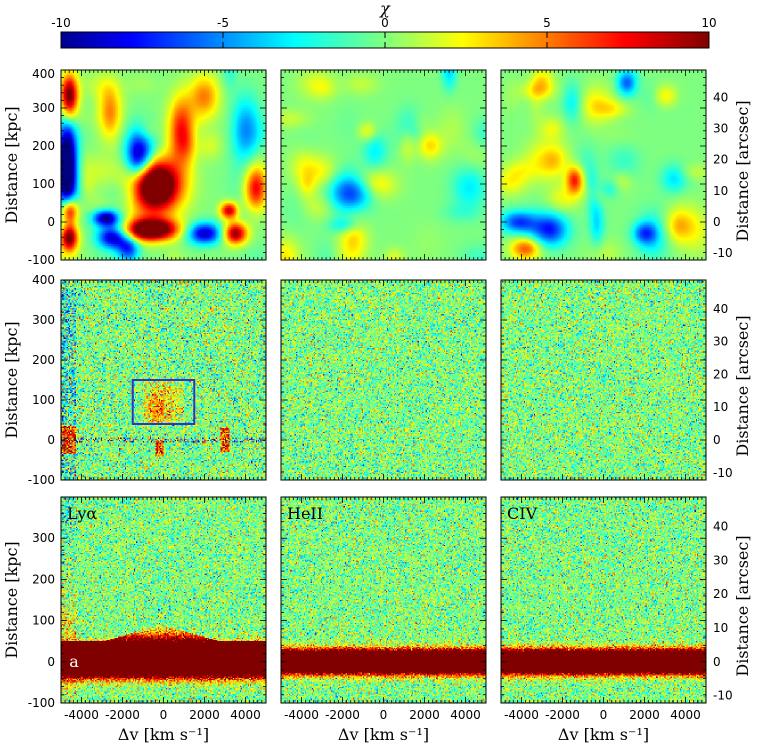 This screenshot has width=758, height=747. What do you see at coordinates (603, 600) in the screenshot?
I see `heatmap-r3-c3` at bounding box center [603, 600].